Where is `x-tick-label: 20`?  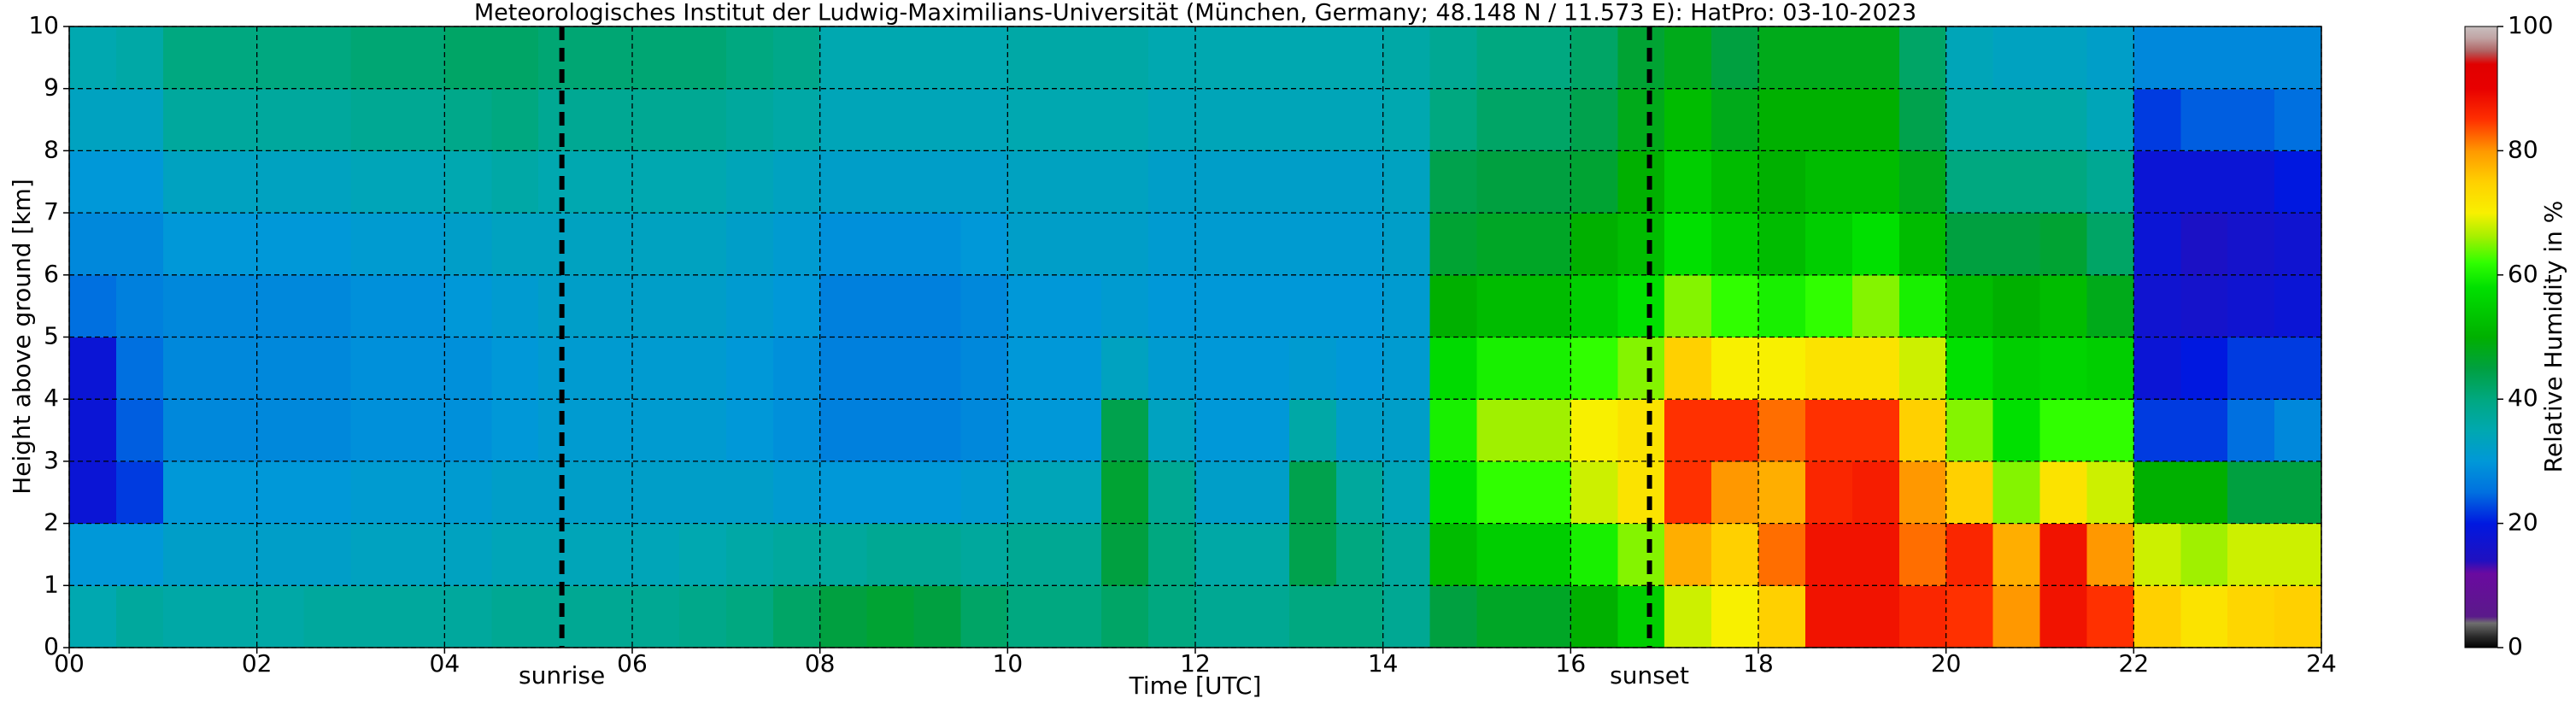 x-tick-label: 20 is located at coordinates (1946, 663).